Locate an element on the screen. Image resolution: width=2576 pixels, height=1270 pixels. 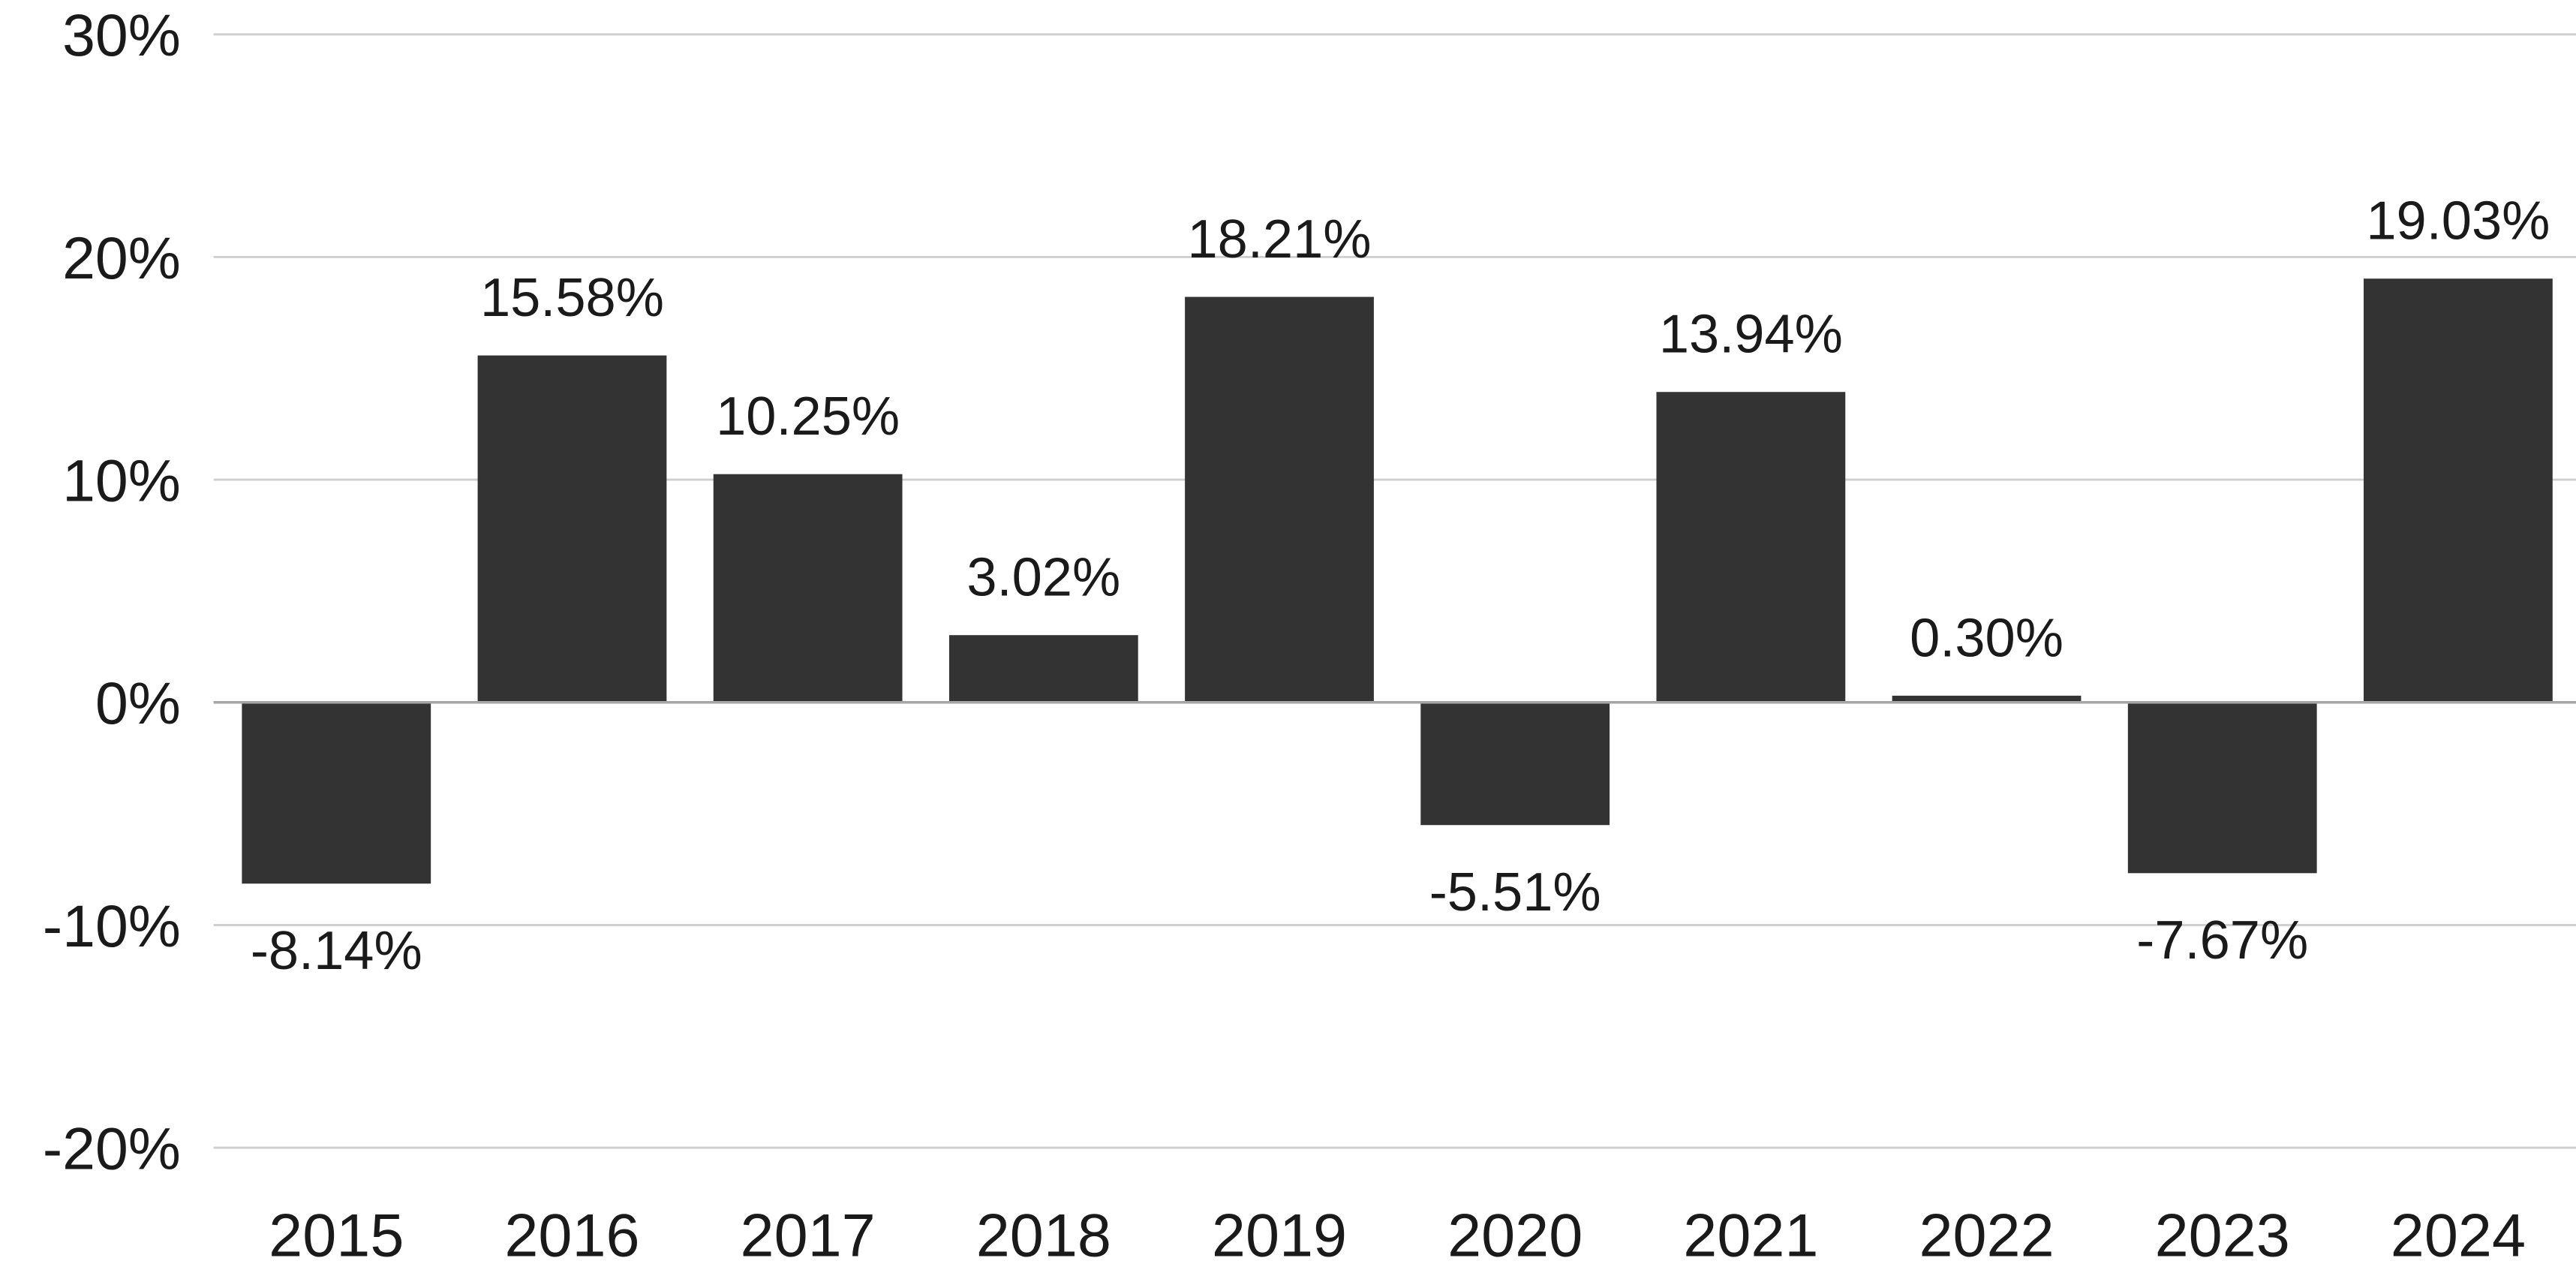
data-label-2016: 15.58% is located at coordinates (572, 298).